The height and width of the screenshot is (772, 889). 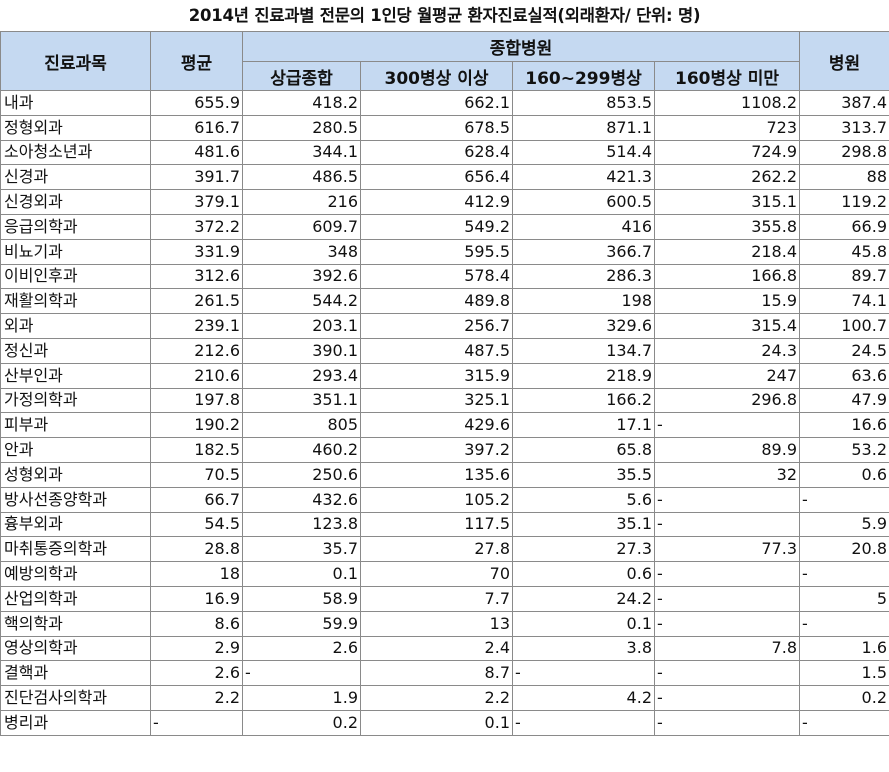 What do you see at coordinates (301, 350) in the screenshot?
I see `cell-tertiary: 390.1` at bounding box center [301, 350].